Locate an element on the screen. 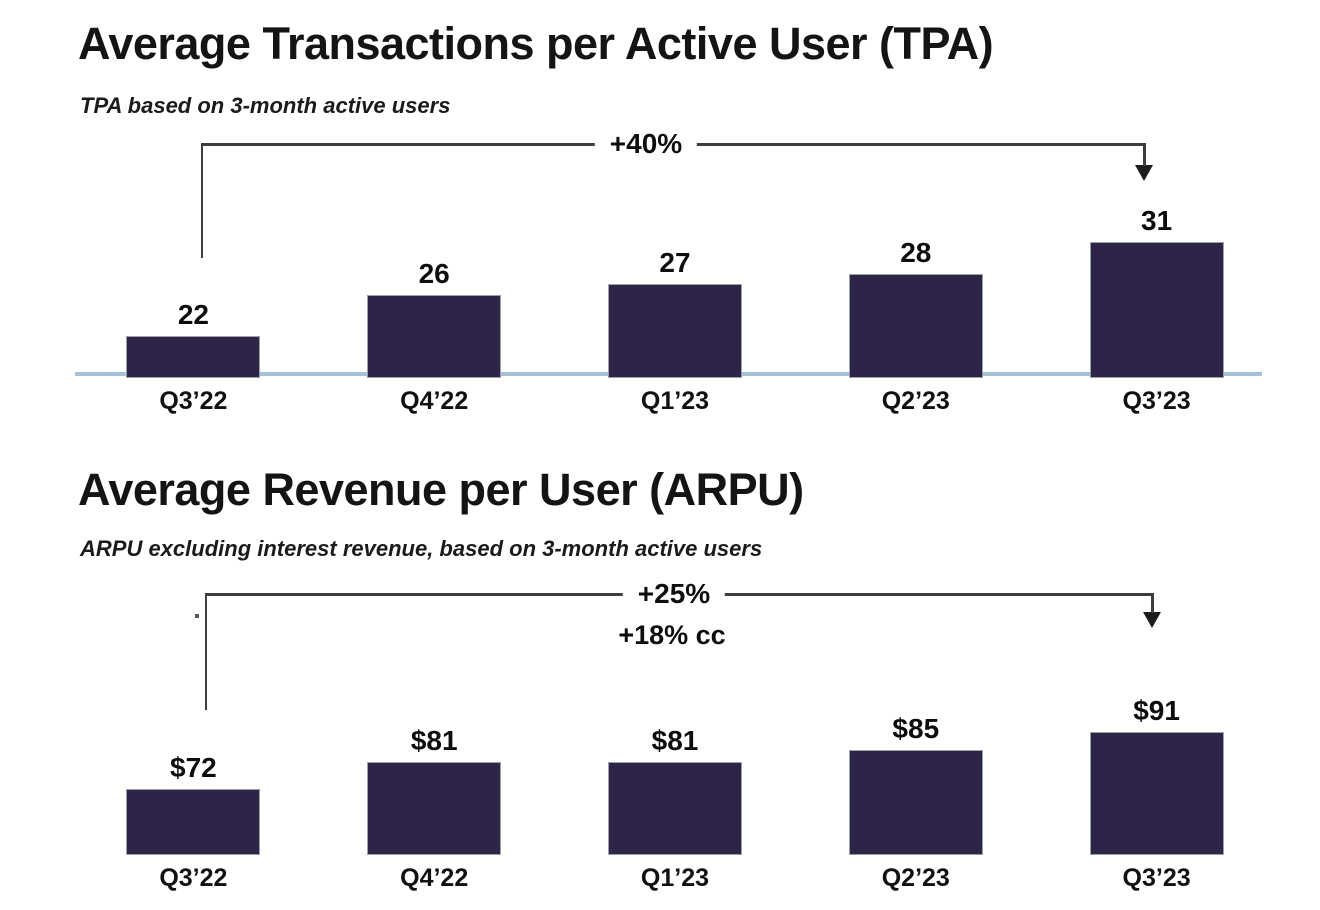 The width and height of the screenshot is (1320, 910). bar-group: $85 Q2’23 is located at coordinates (915, 802).